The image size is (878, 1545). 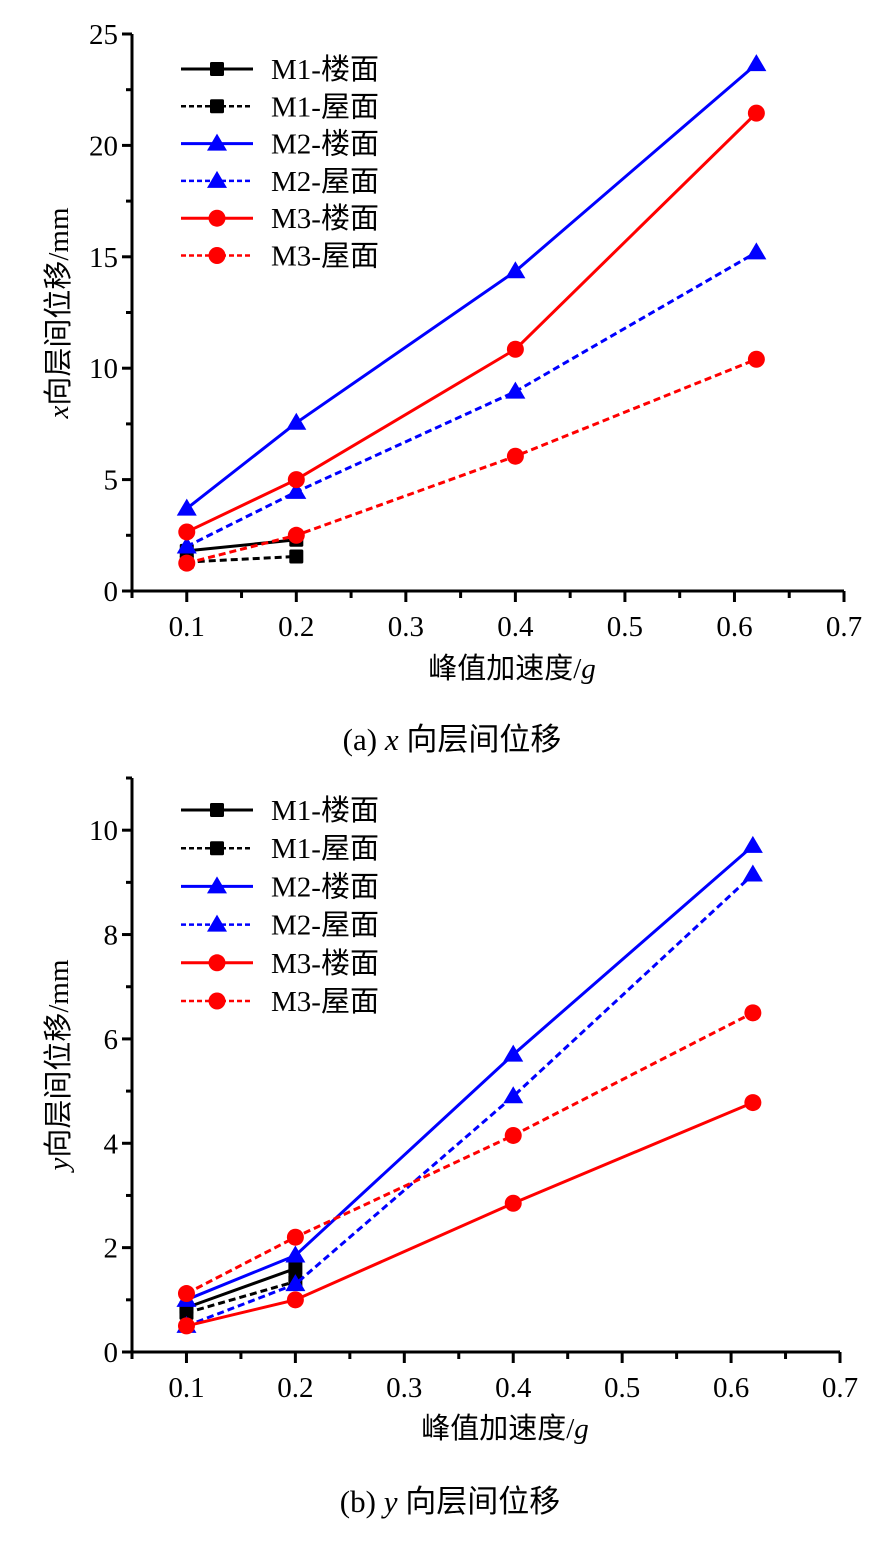 What do you see at coordinates (469, 1214) in the screenshot?
I see `series-M3-楼面` at bounding box center [469, 1214].